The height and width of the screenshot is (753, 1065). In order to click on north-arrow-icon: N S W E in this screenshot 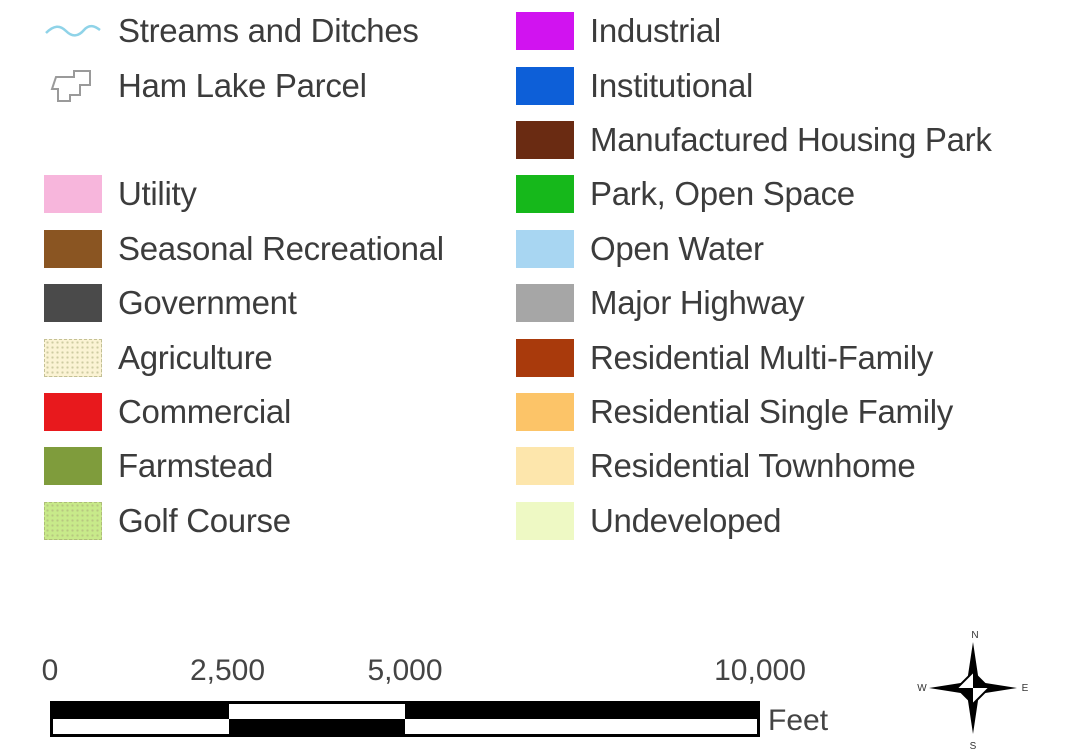, I will do `click(973, 691)`.